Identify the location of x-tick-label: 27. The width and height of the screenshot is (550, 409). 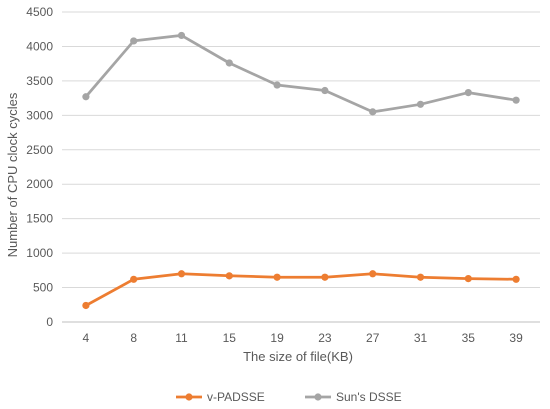
(373, 338).